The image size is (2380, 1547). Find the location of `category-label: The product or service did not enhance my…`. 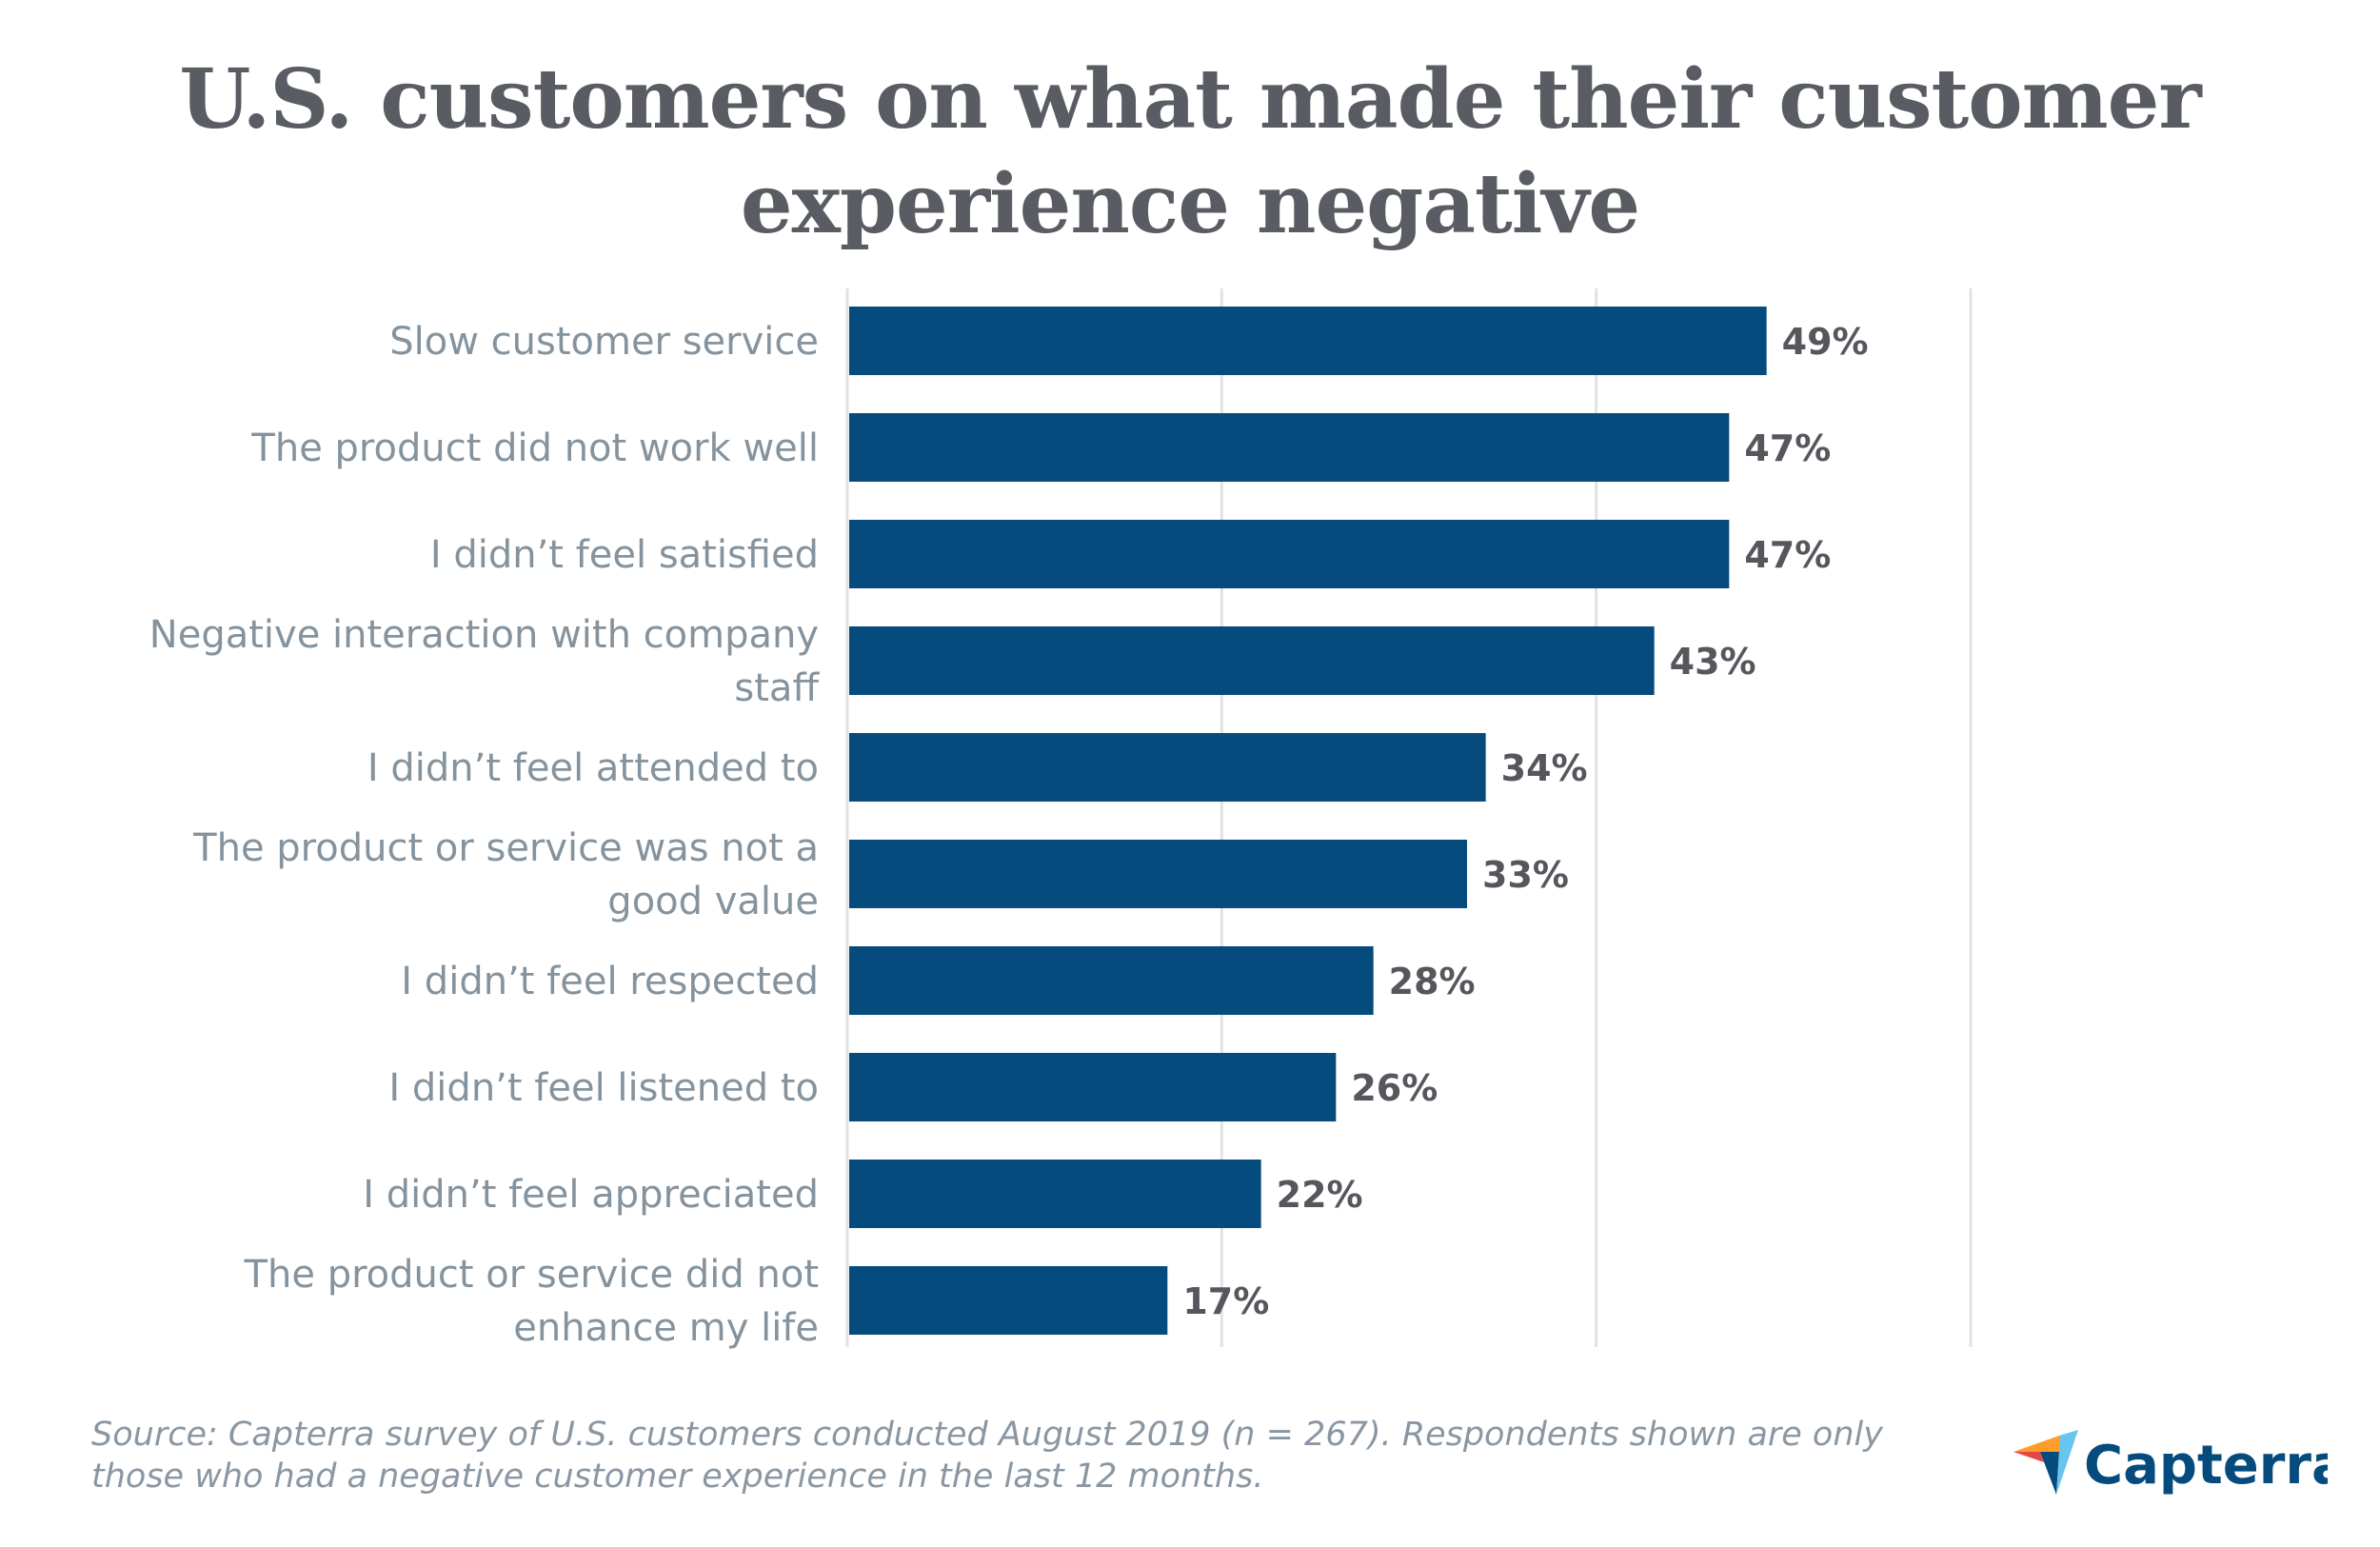

category-label: The product or service did not enhance my… is located at coordinates (531, 1301).